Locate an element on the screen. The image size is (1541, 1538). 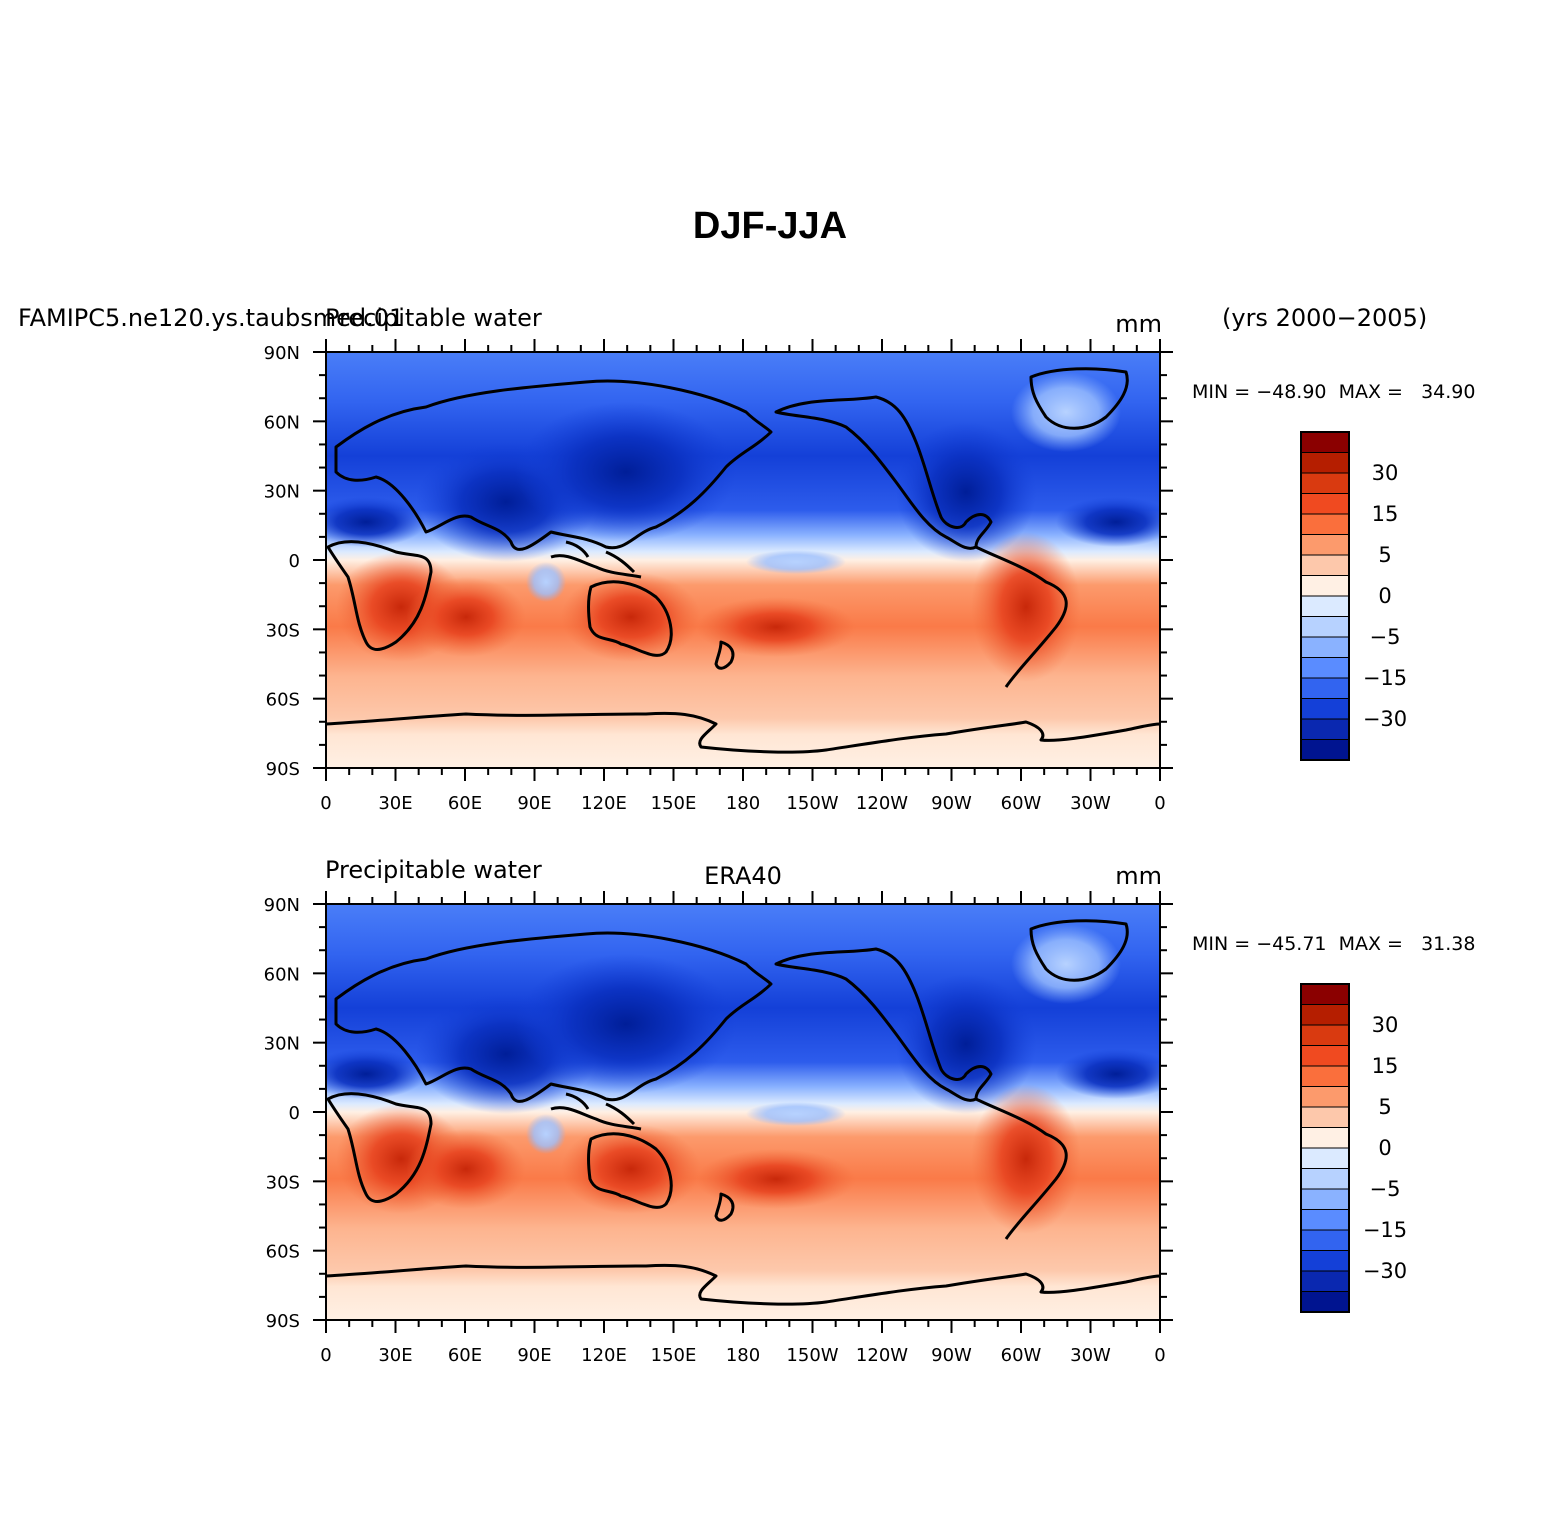
lon-tick-label: 30W is located at coordinates (1090, 803).